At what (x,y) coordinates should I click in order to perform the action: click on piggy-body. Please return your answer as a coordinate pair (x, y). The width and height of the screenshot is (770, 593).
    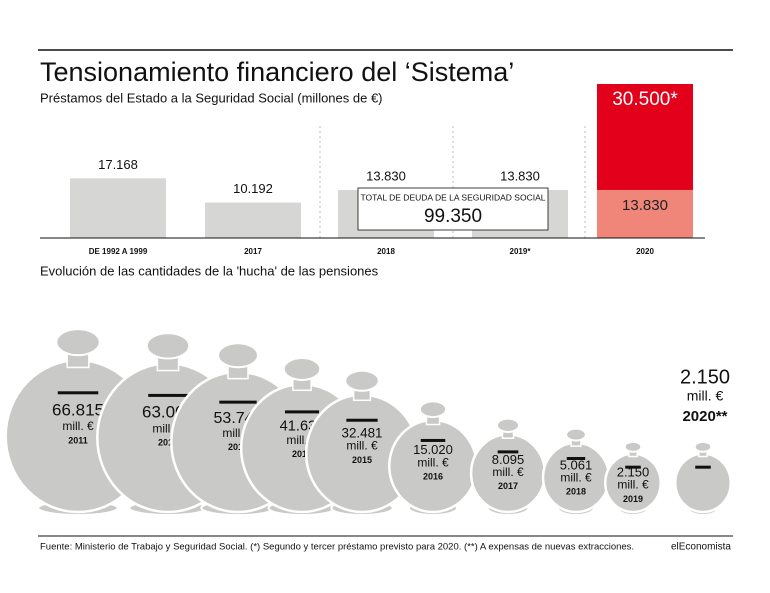
    Looking at the image, I should click on (703, 483).